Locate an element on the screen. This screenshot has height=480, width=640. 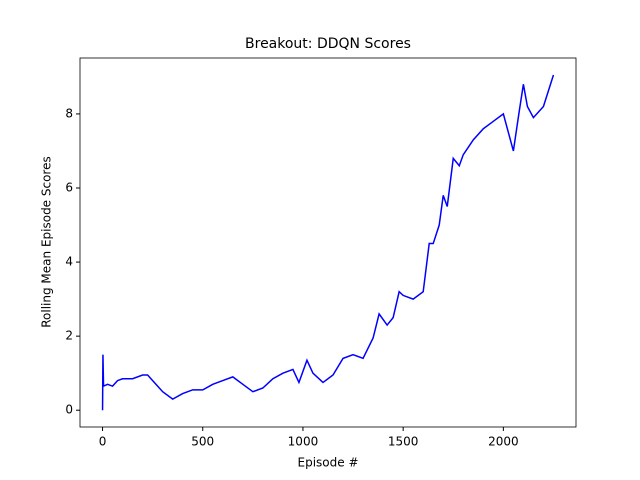
chart-title: Breakout: DDQN Scores is located at coordinates (328, 44).